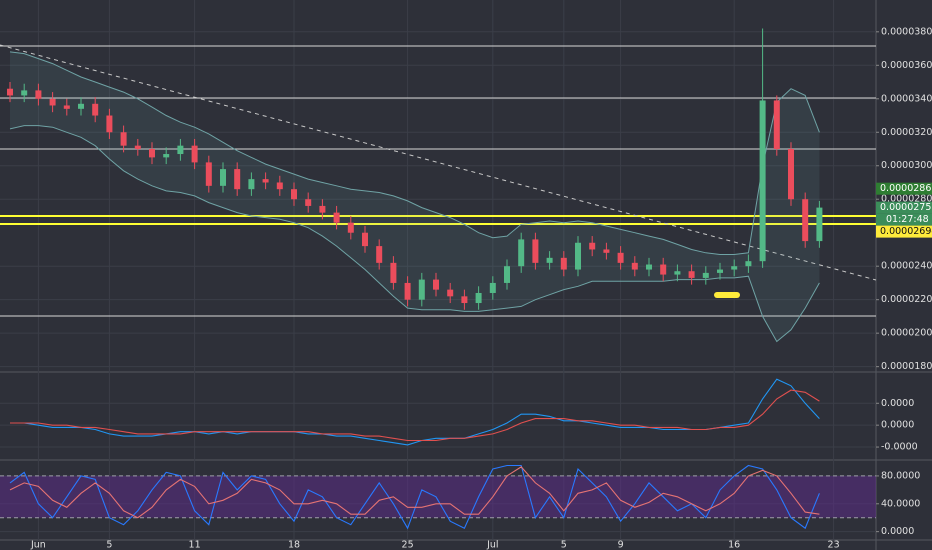 This screenshot has height=550, width=932. Describe the element at coordinates (294, 545) in the screenshot. I see `x-tick-label: 18` at that location.